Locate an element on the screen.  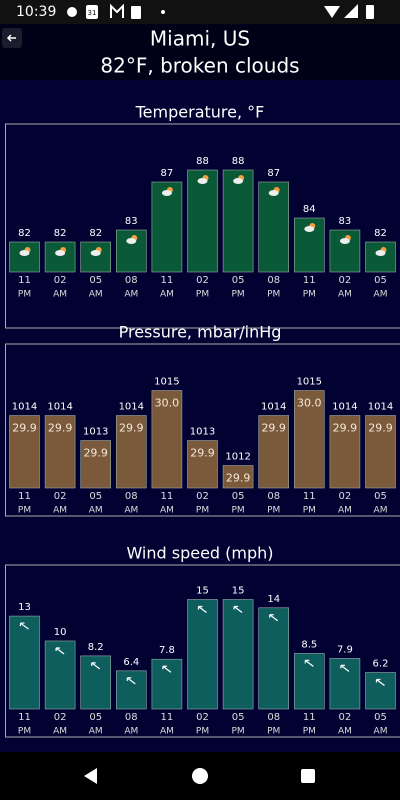
battery-icon is located at coordinates (370, 12).